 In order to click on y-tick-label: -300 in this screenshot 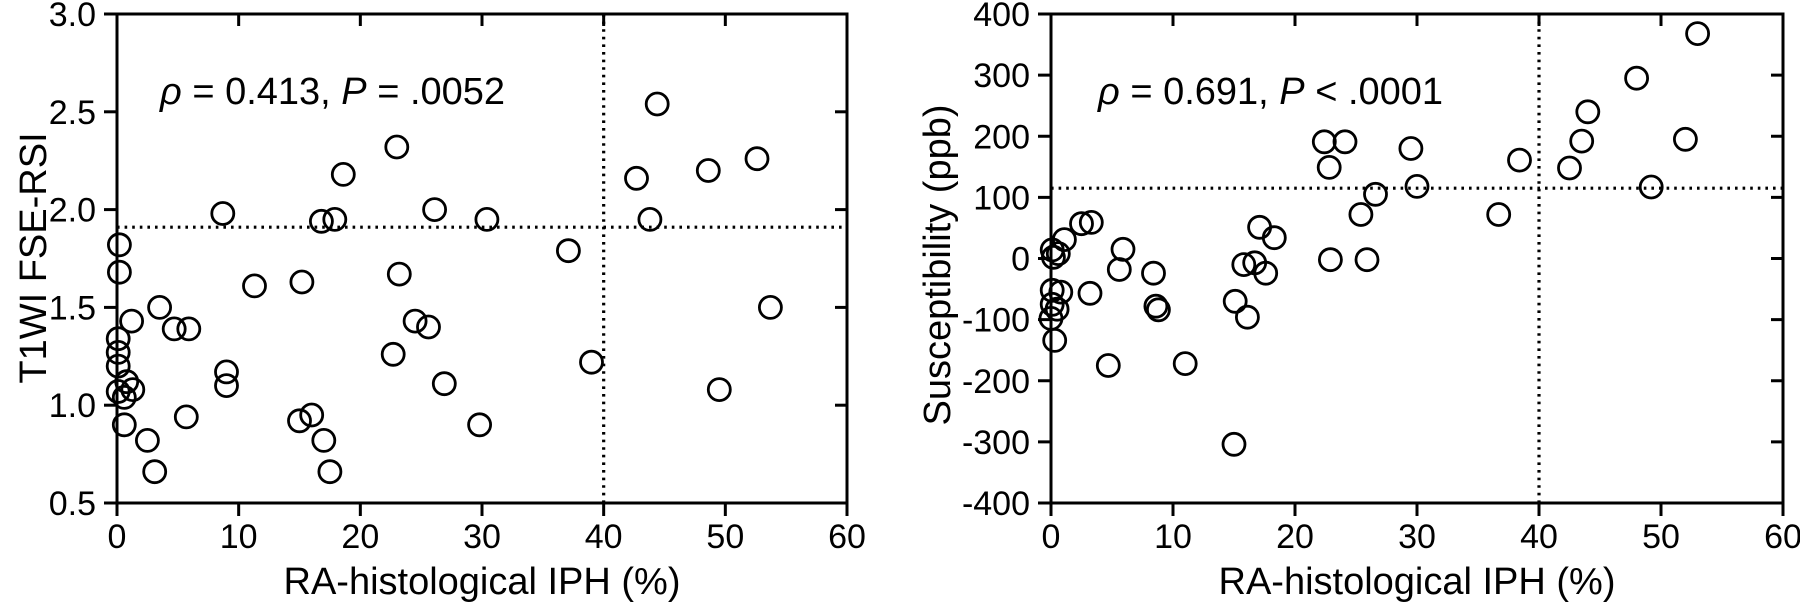, I will do `click(996, 443)`.